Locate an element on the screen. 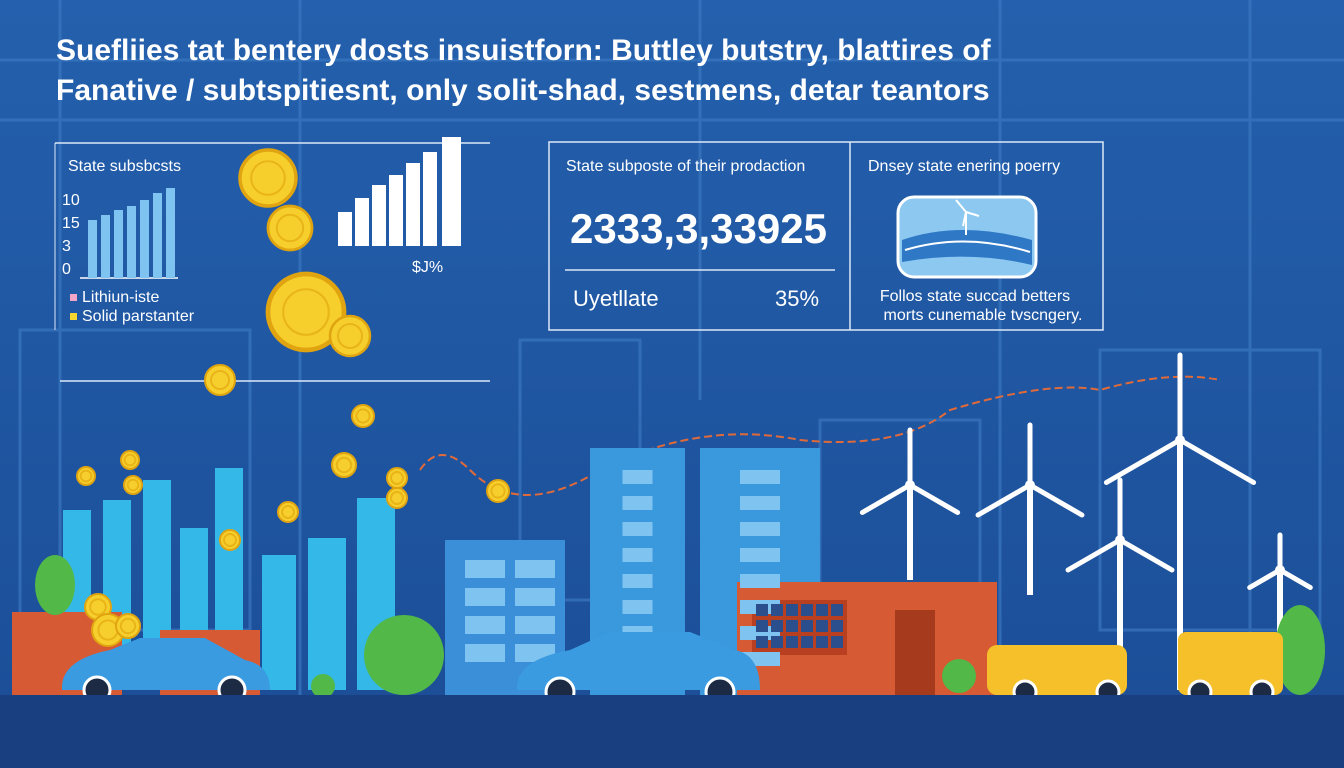 The image size is (1344, 768). big-number: 2333,3,33925 is located at coordinates (698, 228).